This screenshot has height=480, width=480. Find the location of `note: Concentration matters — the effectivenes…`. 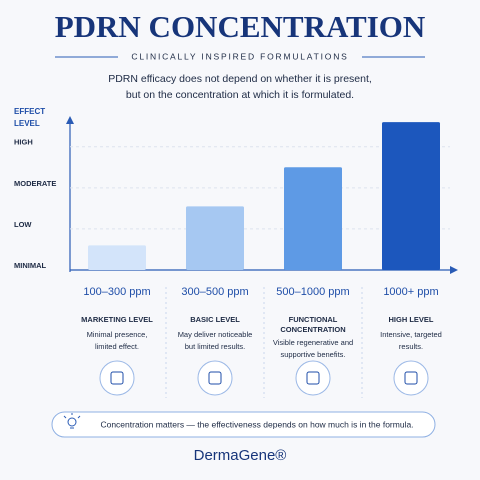

note: Concentration matters — the effectivenes… is located at coordinates (256, 424).